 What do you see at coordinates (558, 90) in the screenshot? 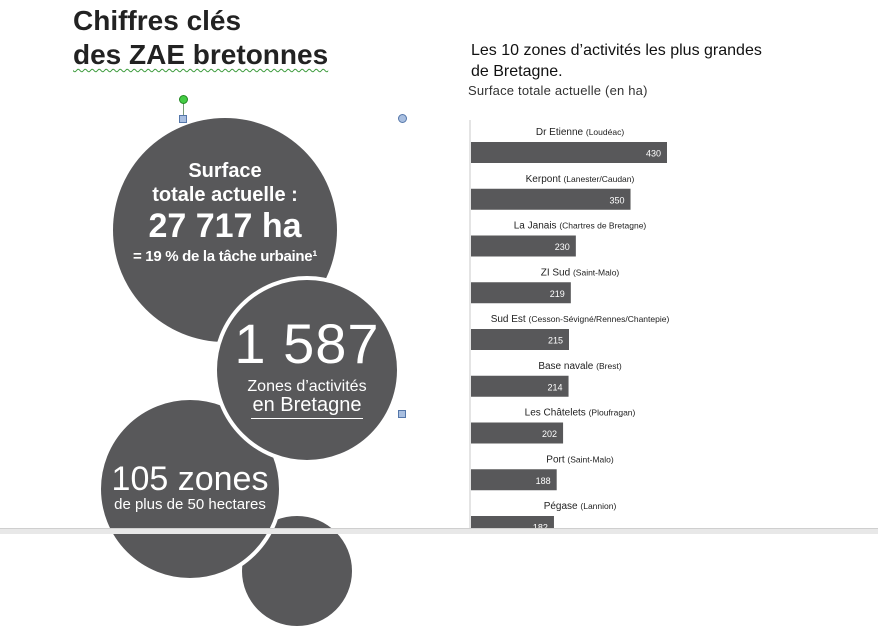
I see `chart-subtitle: Surface totale actuelle (en ha)` at bounding box center [558, 90].